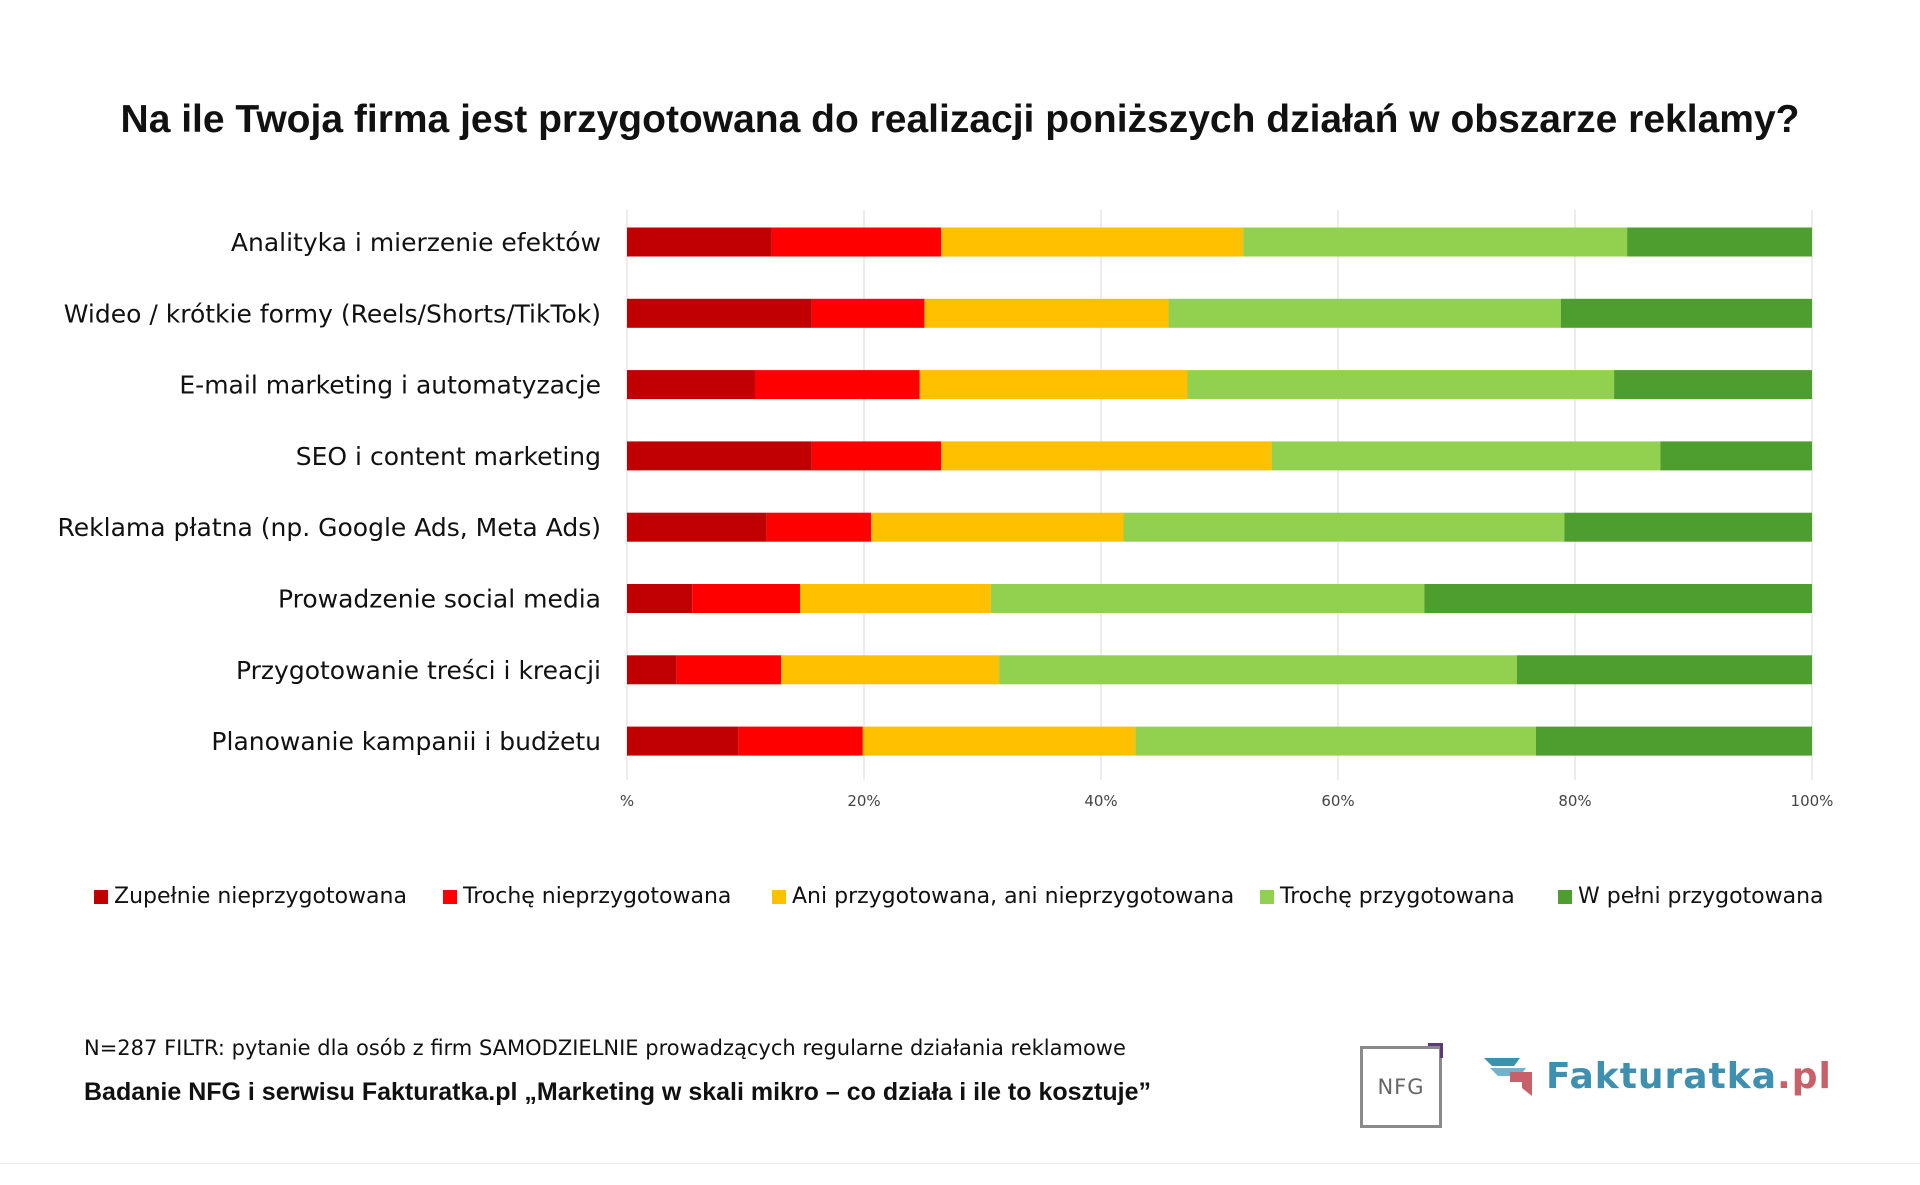 The height and width of the screenshot is (1185, 1920). I want to click on fakturatka-tld: .pl, so click(1804, 1076).